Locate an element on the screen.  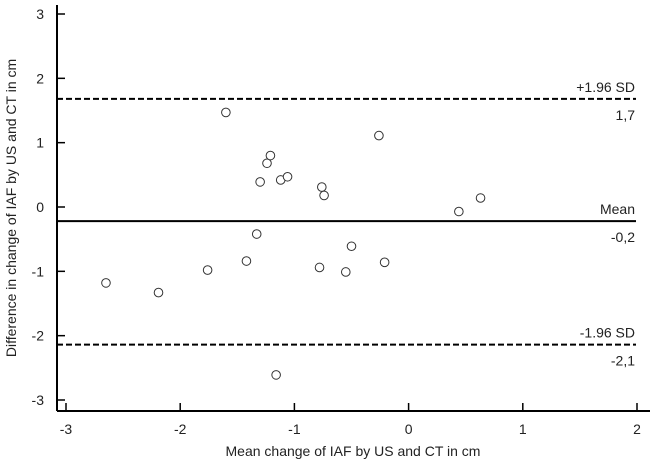
x-axis-title: Mean change of IAF by US and CT in cm is located at coordinates (353, 451).